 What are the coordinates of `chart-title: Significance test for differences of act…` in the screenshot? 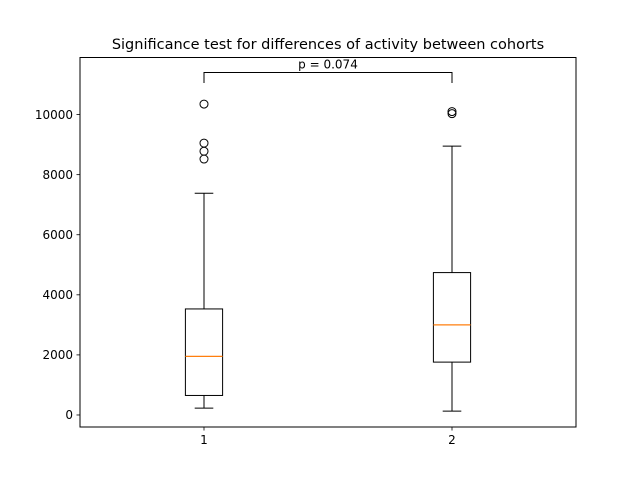 It's located at (328, 45).